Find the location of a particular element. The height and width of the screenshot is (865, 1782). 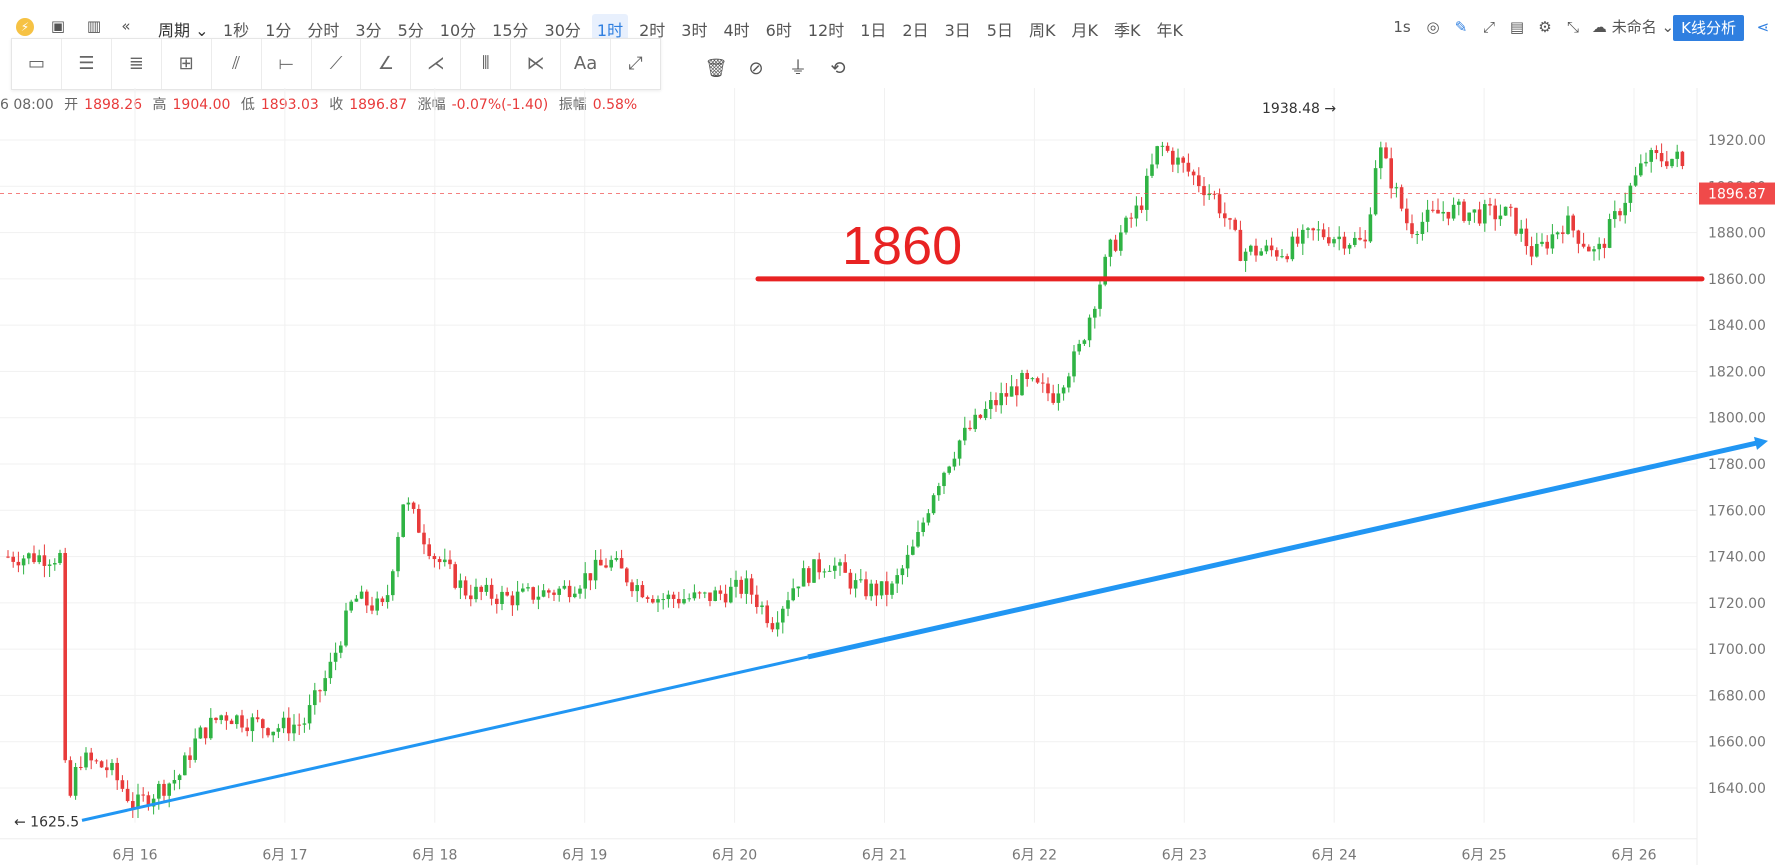

screen-icon: ▤ is located at coordinates (1517, 27).